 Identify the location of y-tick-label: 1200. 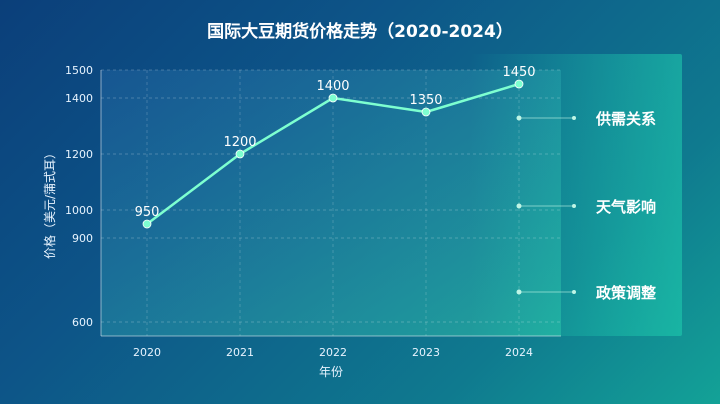
(79, 154).